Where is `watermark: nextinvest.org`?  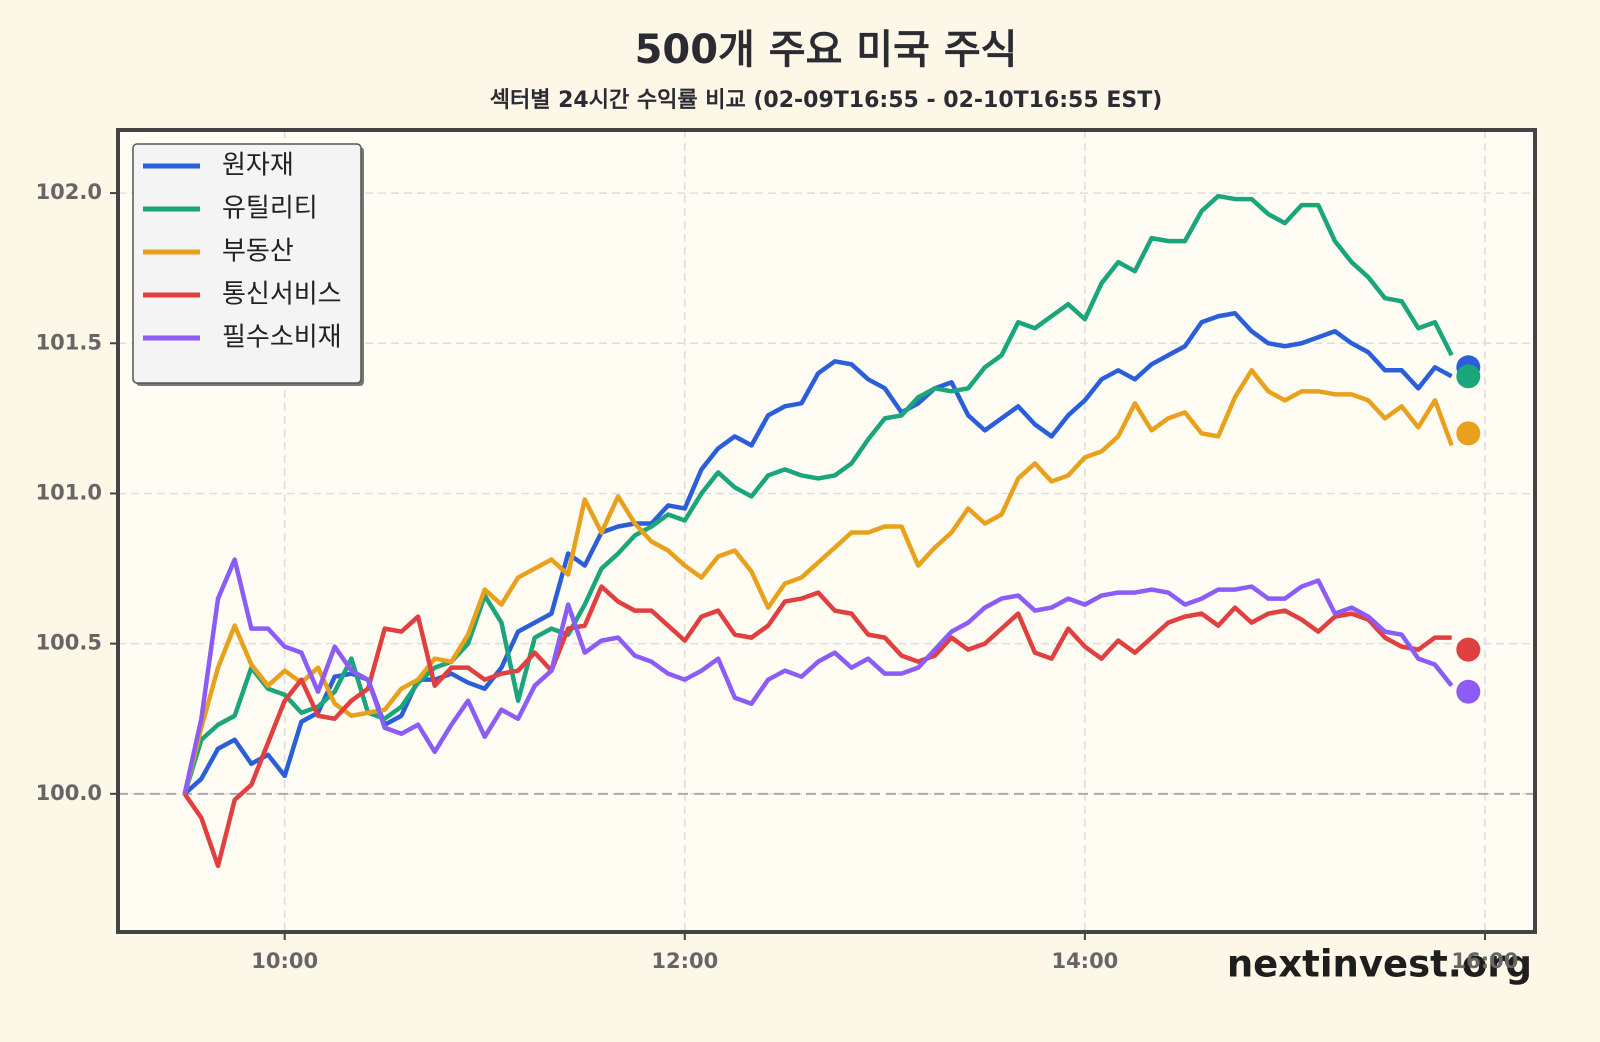
watermark: nextinvest.org is located at coordinates (1379, 964).